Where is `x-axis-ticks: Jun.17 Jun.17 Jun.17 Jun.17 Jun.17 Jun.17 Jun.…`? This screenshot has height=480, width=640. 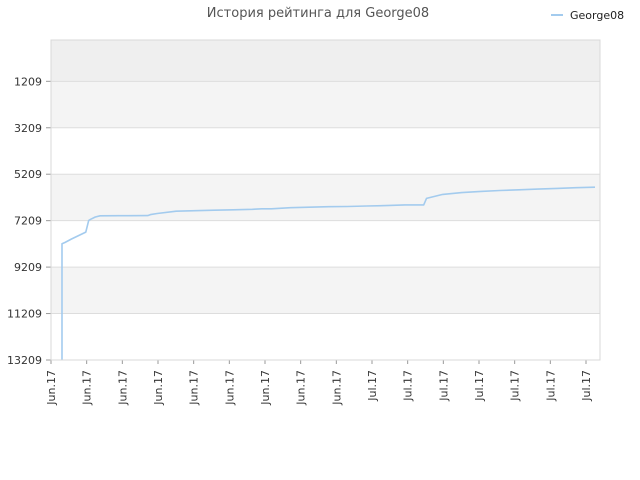
x-axis-ticks: Jun.17 Jun.17 Jun.17 Jun.17 Jun.17 Jun.17 Jun.… is located at coordinates (319, 383).